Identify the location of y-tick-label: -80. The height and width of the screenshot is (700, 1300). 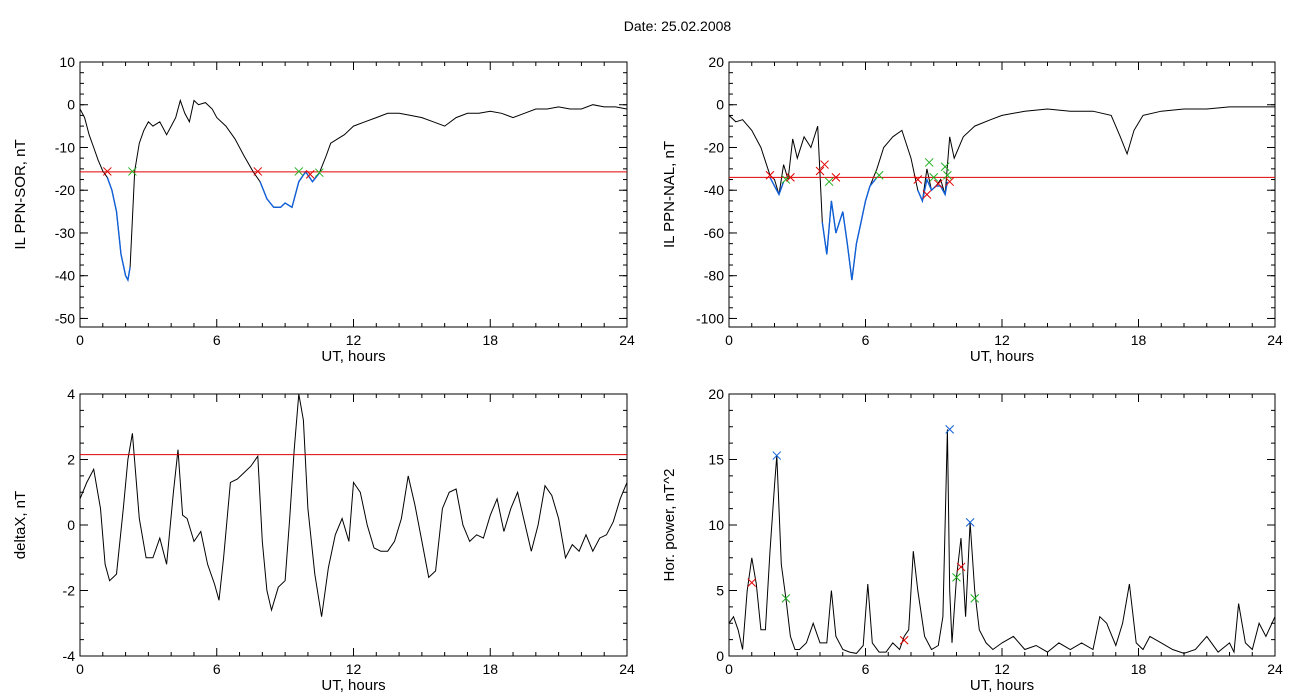
(714, 276).